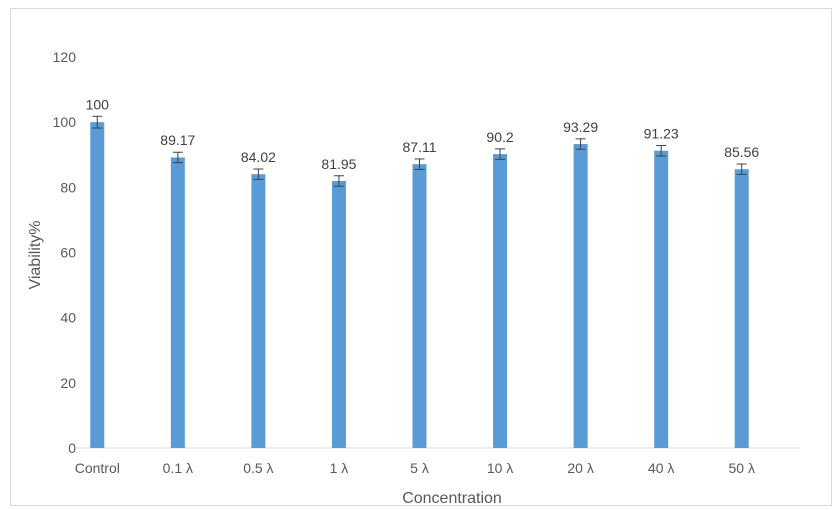 The height and width of the screenshot is (510, 837). What do you see at coordinates (177, 140) in the screenshot?
I see `data-label: 89.17` at bounding box center [177, 140].